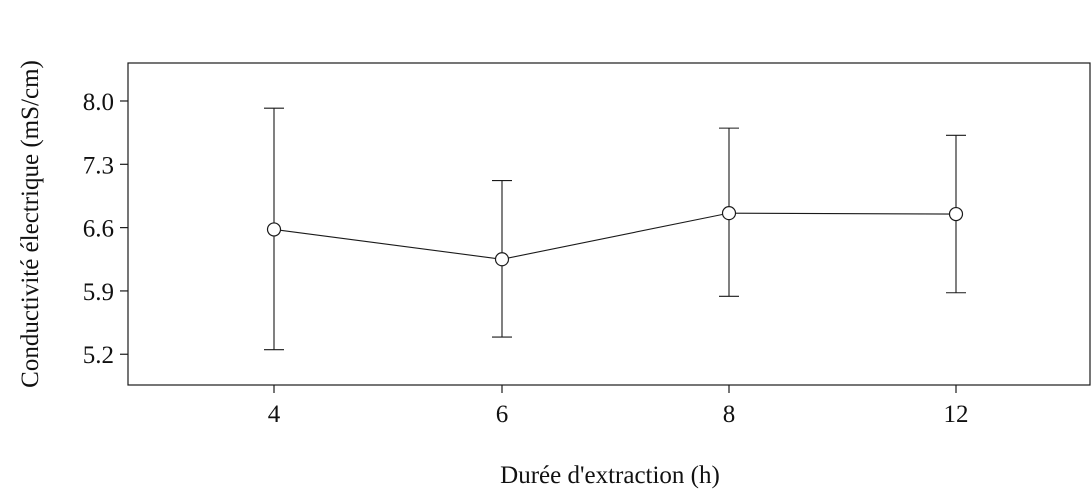 This screenshot has width=1091, height=492. I want to click on y-axis: 5.2 5.9 6.6 7.3 8.0, so click(105, 229).